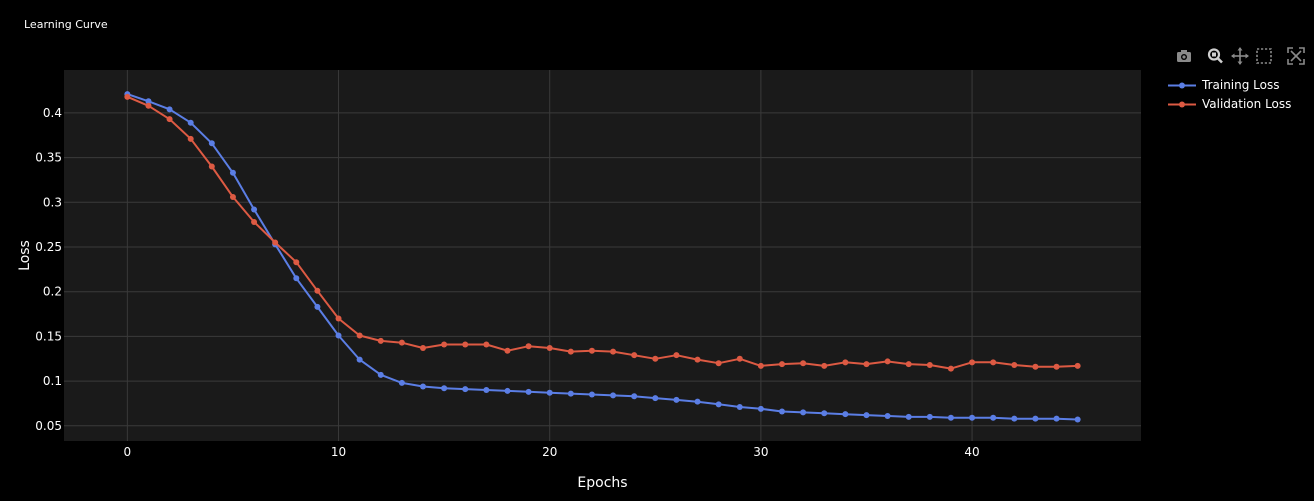 The image size is (1314, 501). What do you see at coordinates (760, 452) in the screenshot?
I see `x-tick-label: 30` at bounding box center [760, 452].